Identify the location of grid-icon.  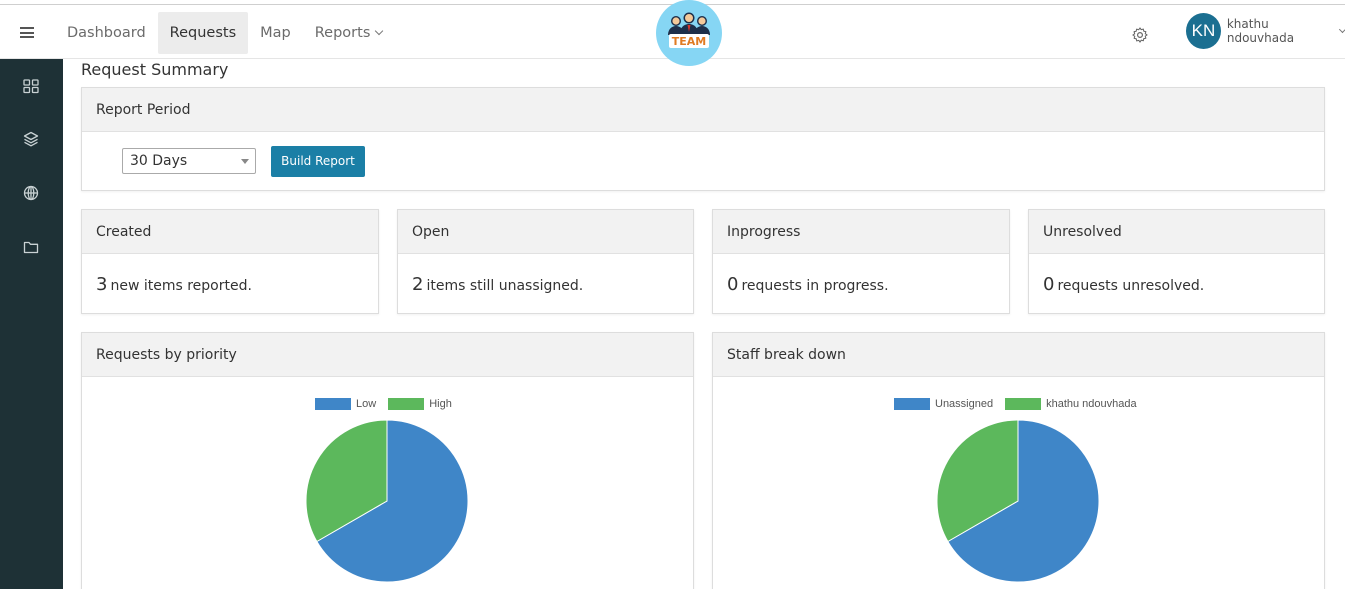
(31, 86).